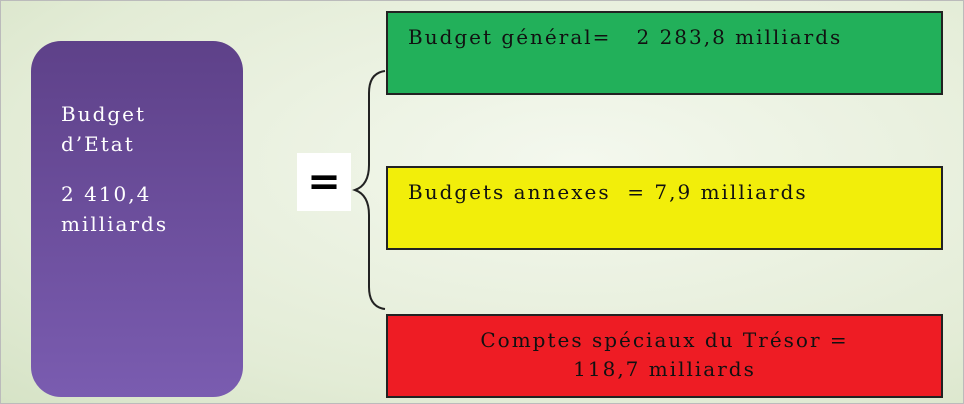 The image size is (964, 404). I want to click on brace-path, so click(369, 190).